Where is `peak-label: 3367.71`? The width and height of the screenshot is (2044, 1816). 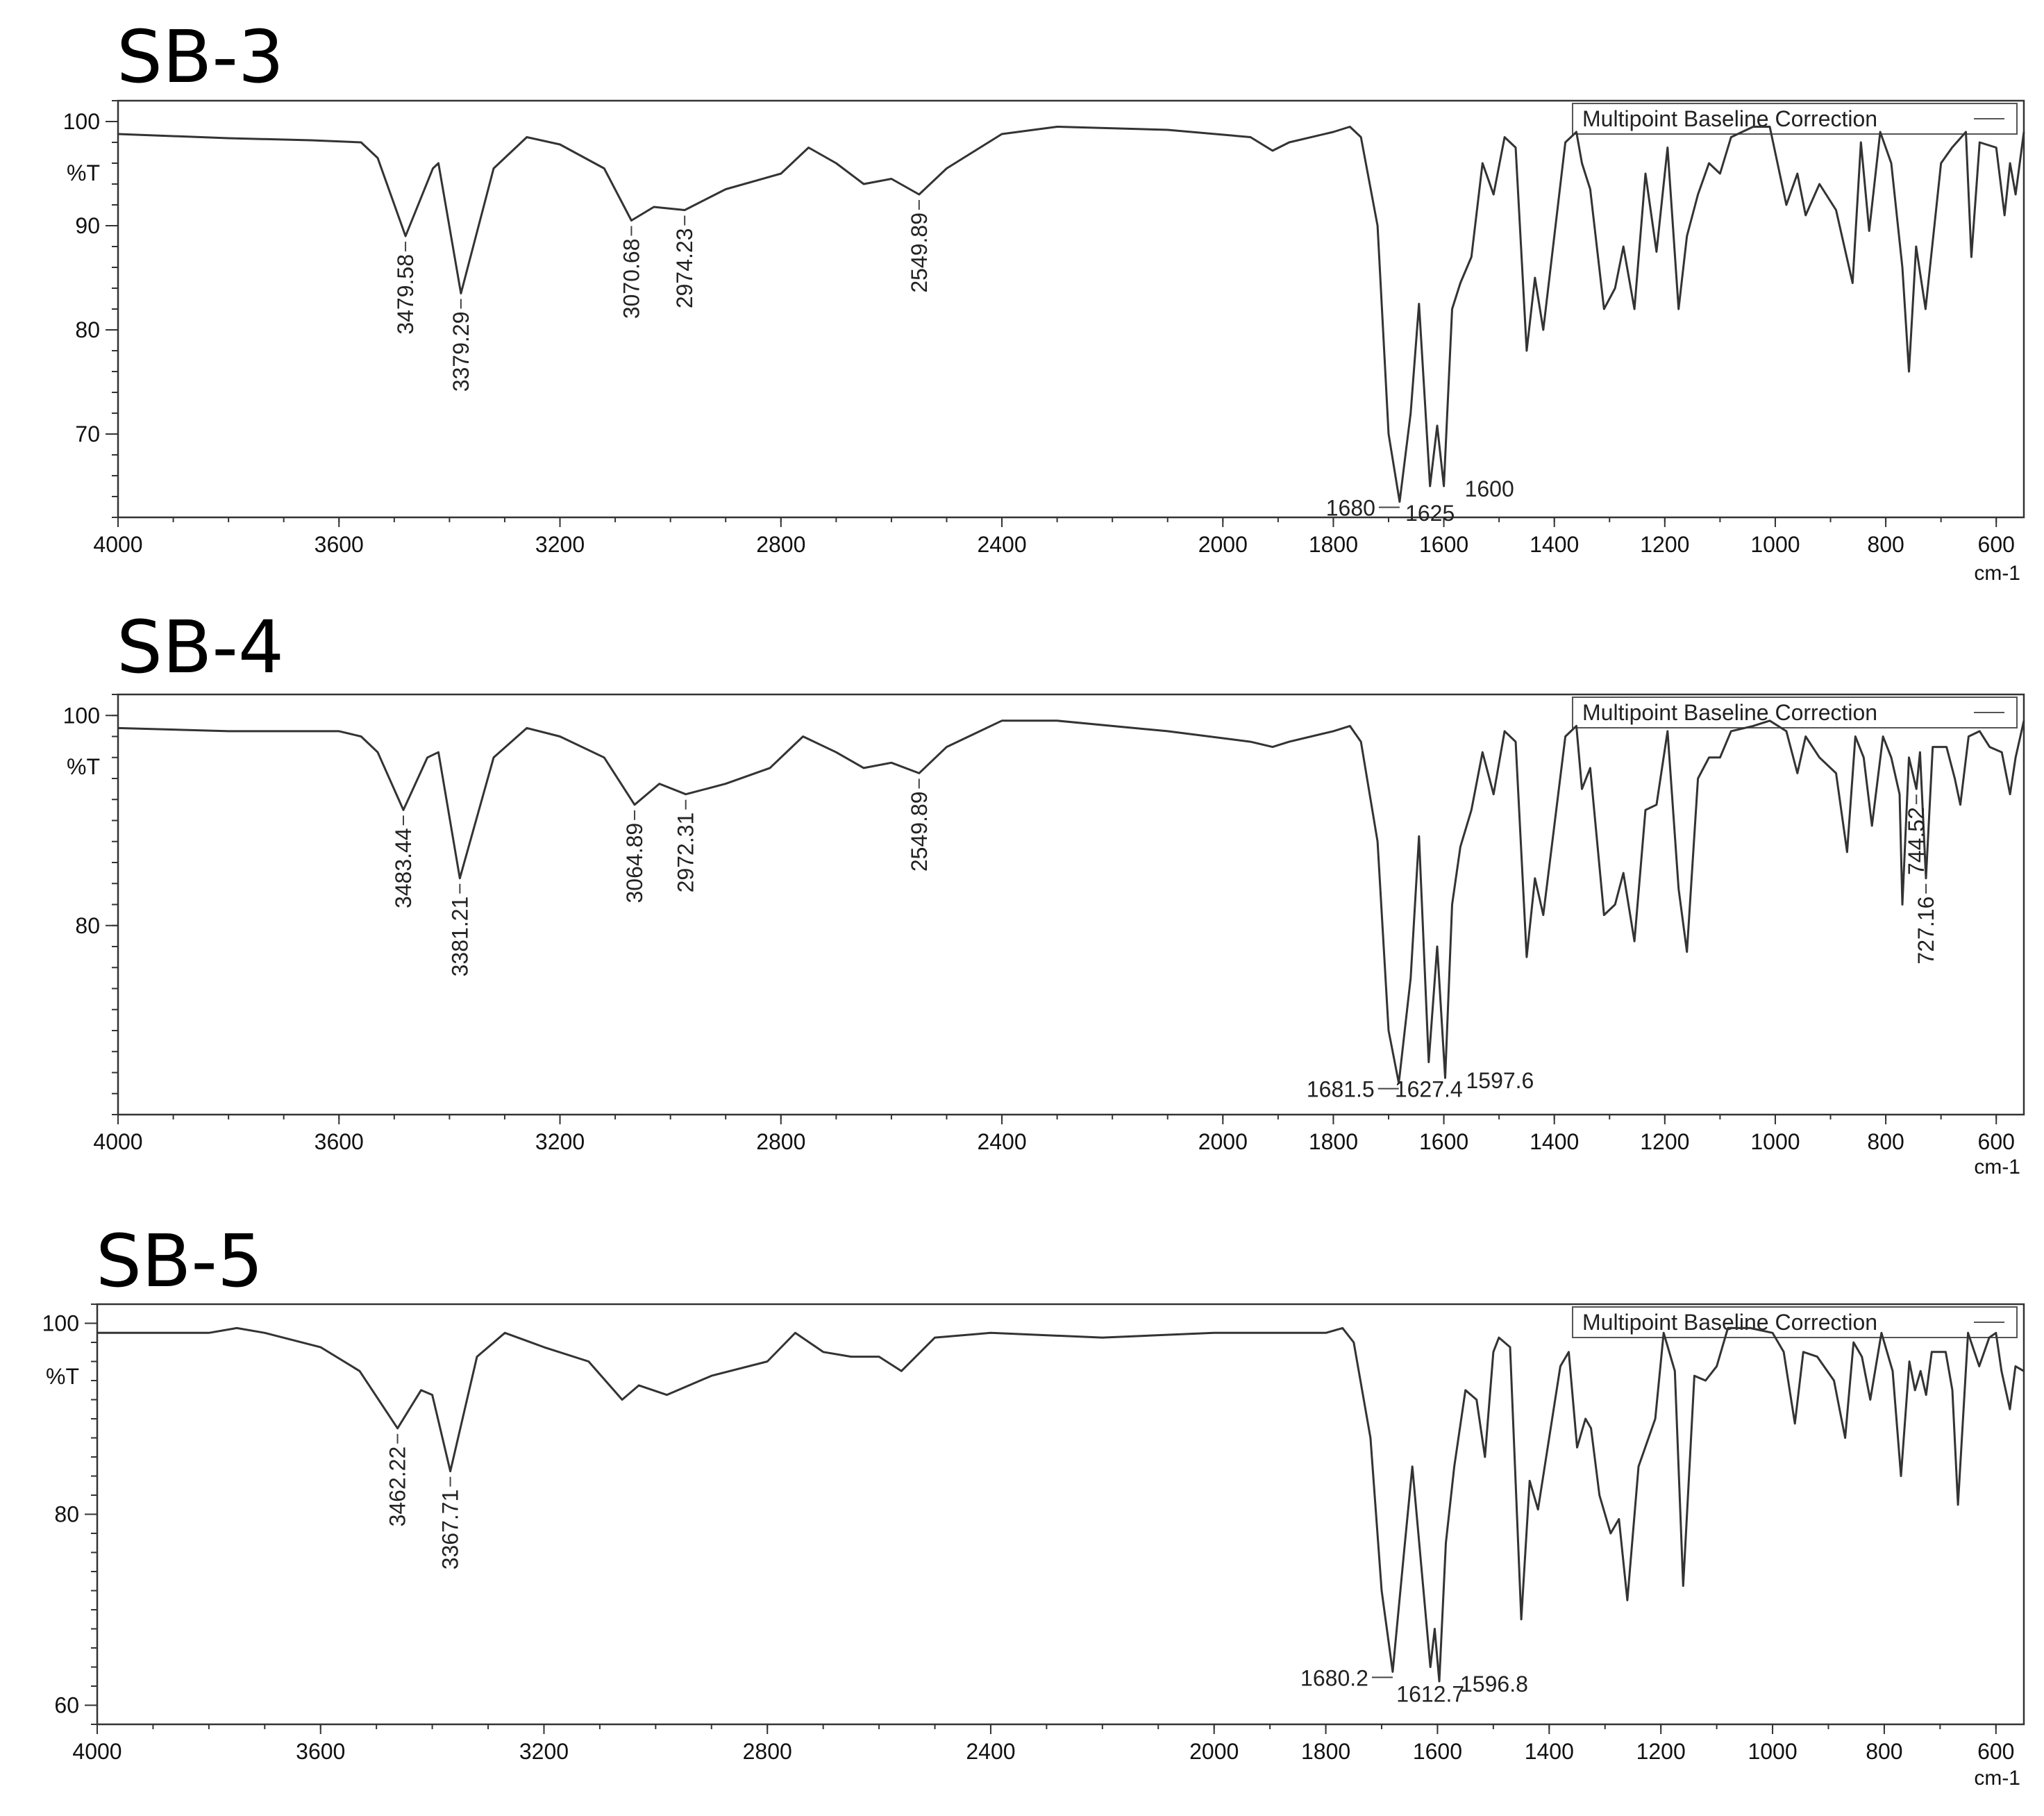 peak-label: 3367.71 is located at coordinates (450, 1530).